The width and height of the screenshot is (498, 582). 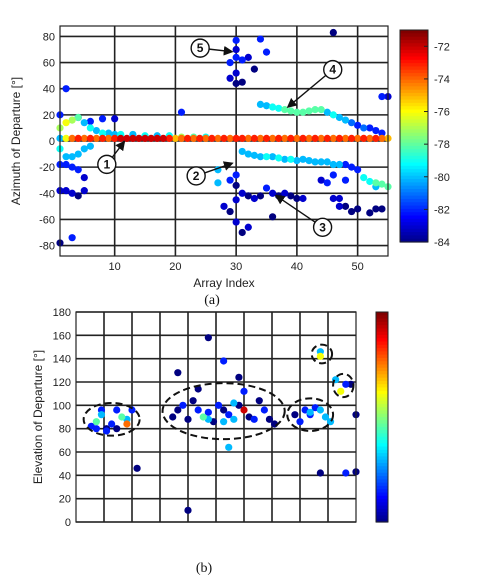 What do you see at coordinates (358, 267) in the screenshot?
I see `x-tick-label: 50` at bounding box center [358, 267].